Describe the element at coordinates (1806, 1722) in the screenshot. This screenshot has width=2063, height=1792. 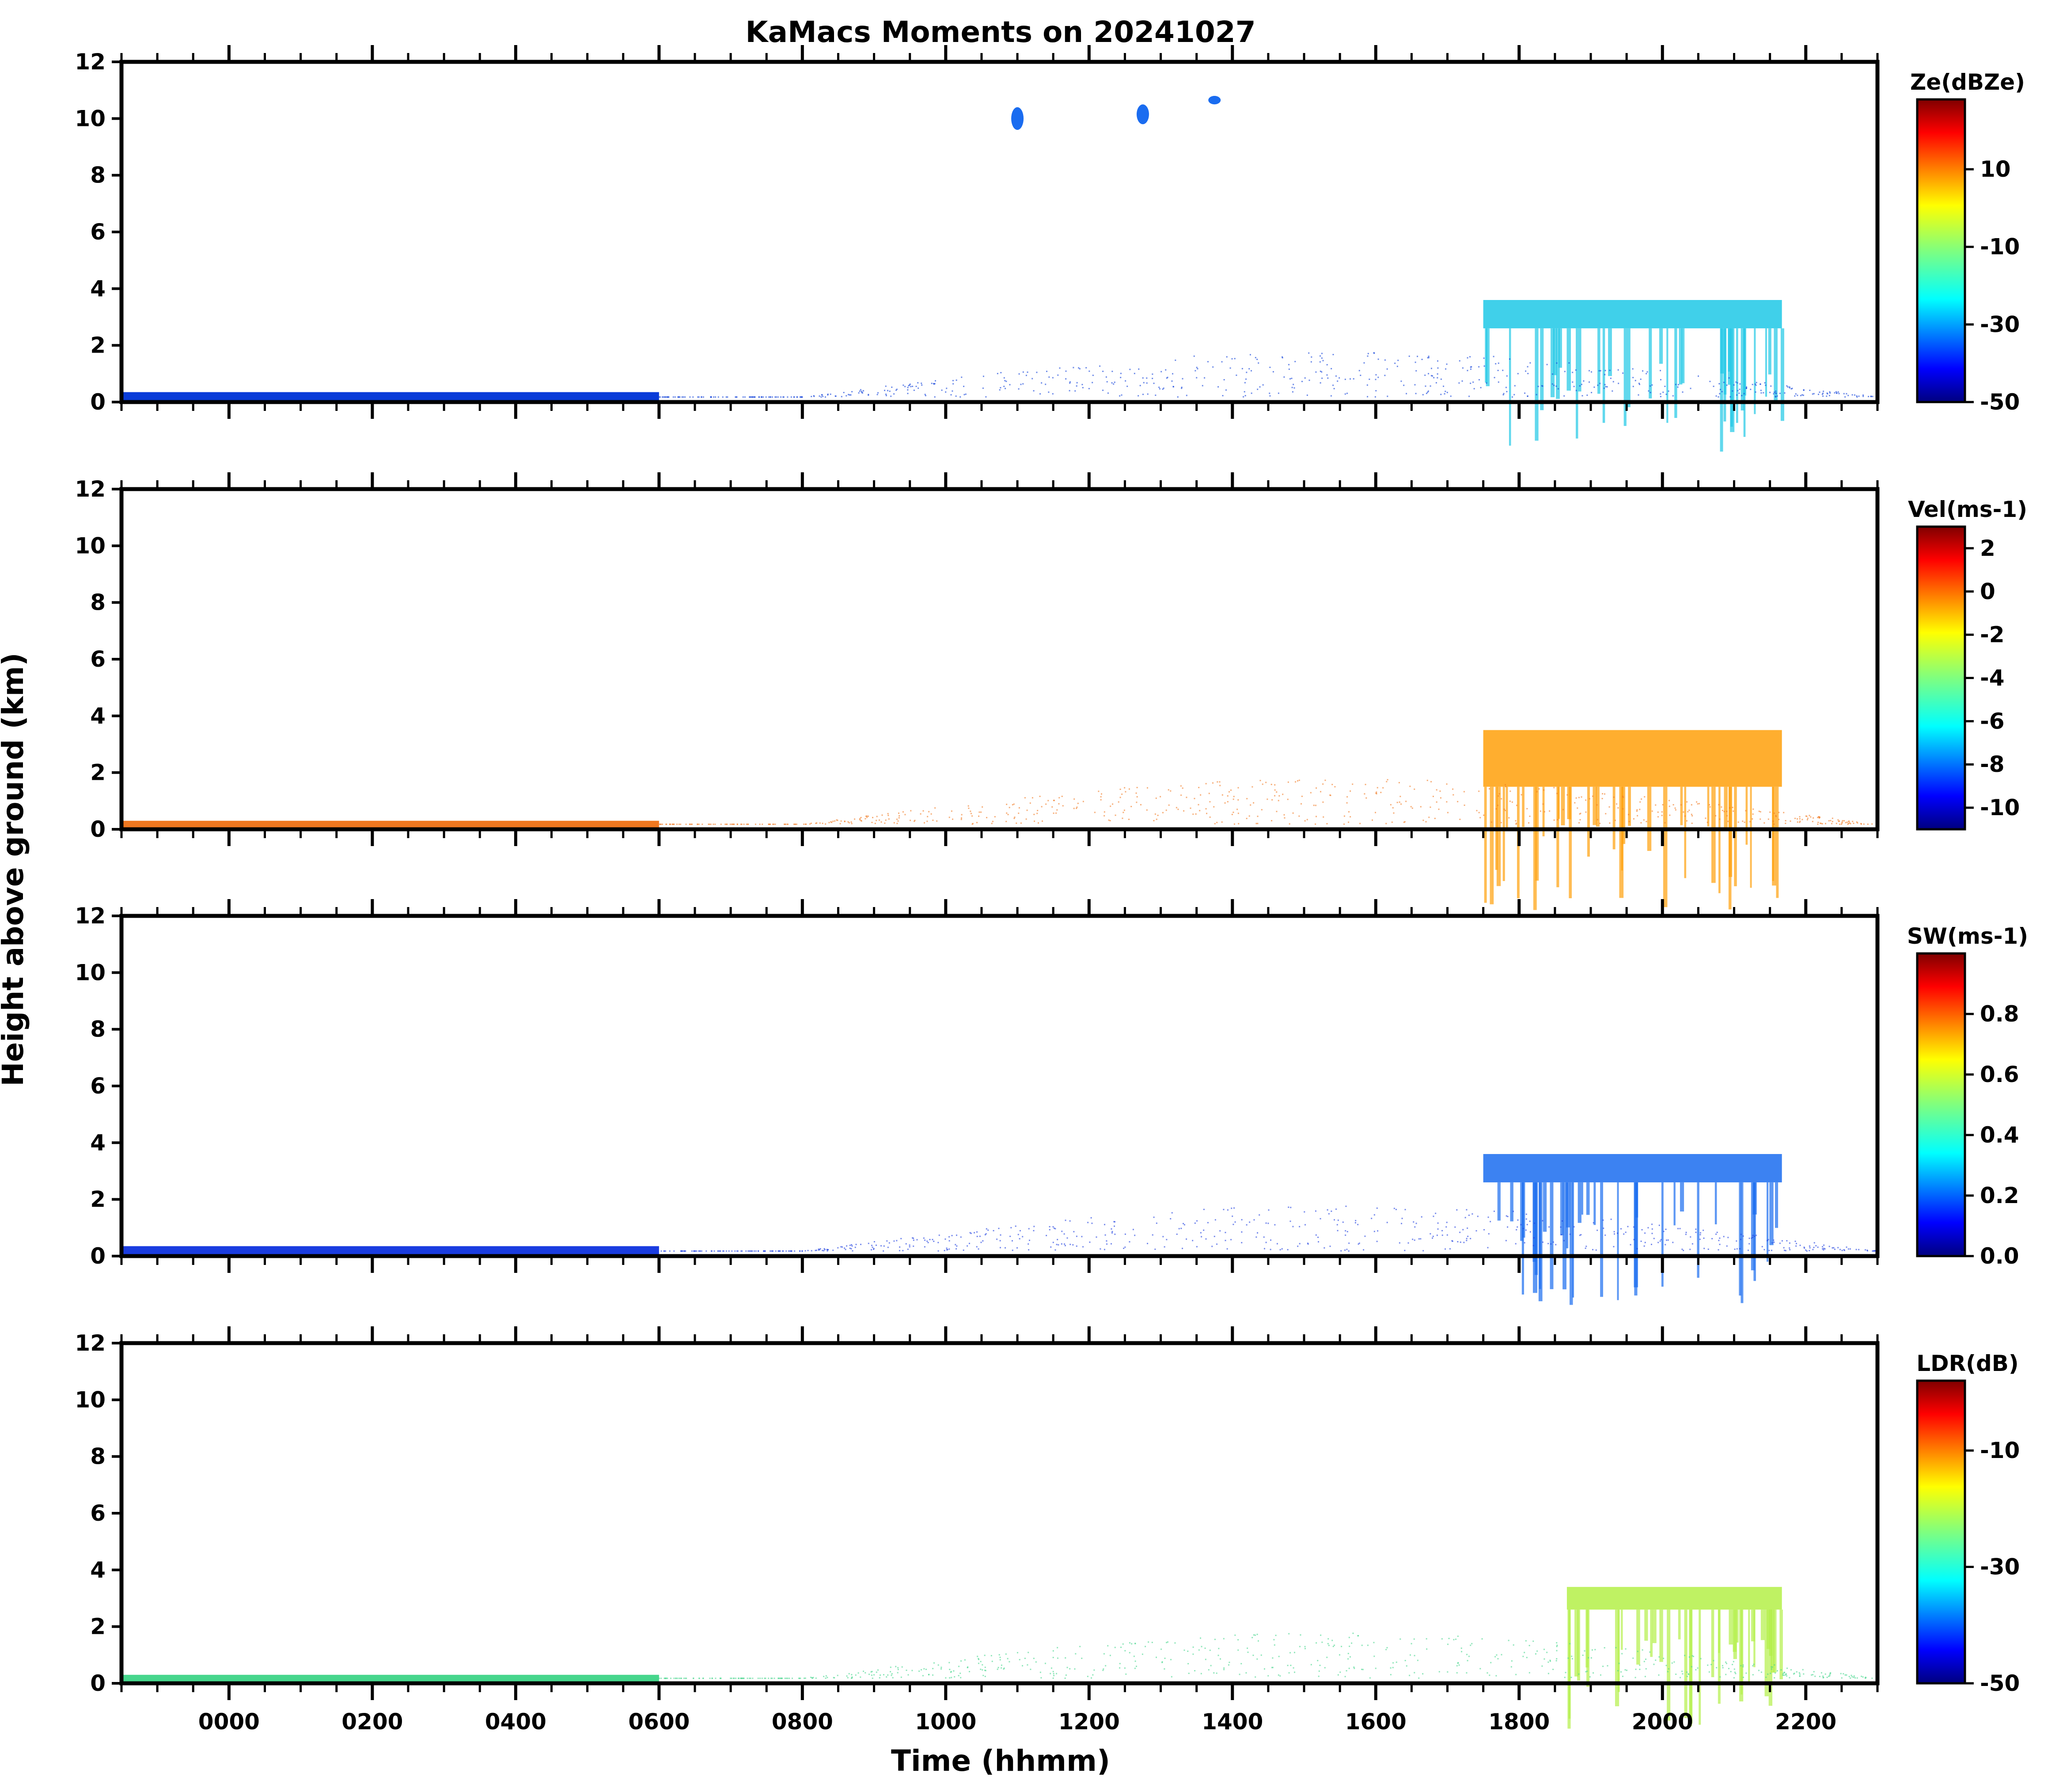
I see `x-tick-label: 2200` at that location.